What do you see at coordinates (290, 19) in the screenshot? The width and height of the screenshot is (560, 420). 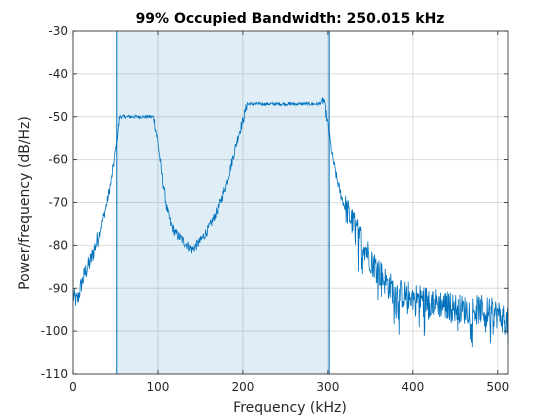 I see `chart-title: 99% Occupied Bandwidth: 250.015 kHz` at bounding box center [290, 19].